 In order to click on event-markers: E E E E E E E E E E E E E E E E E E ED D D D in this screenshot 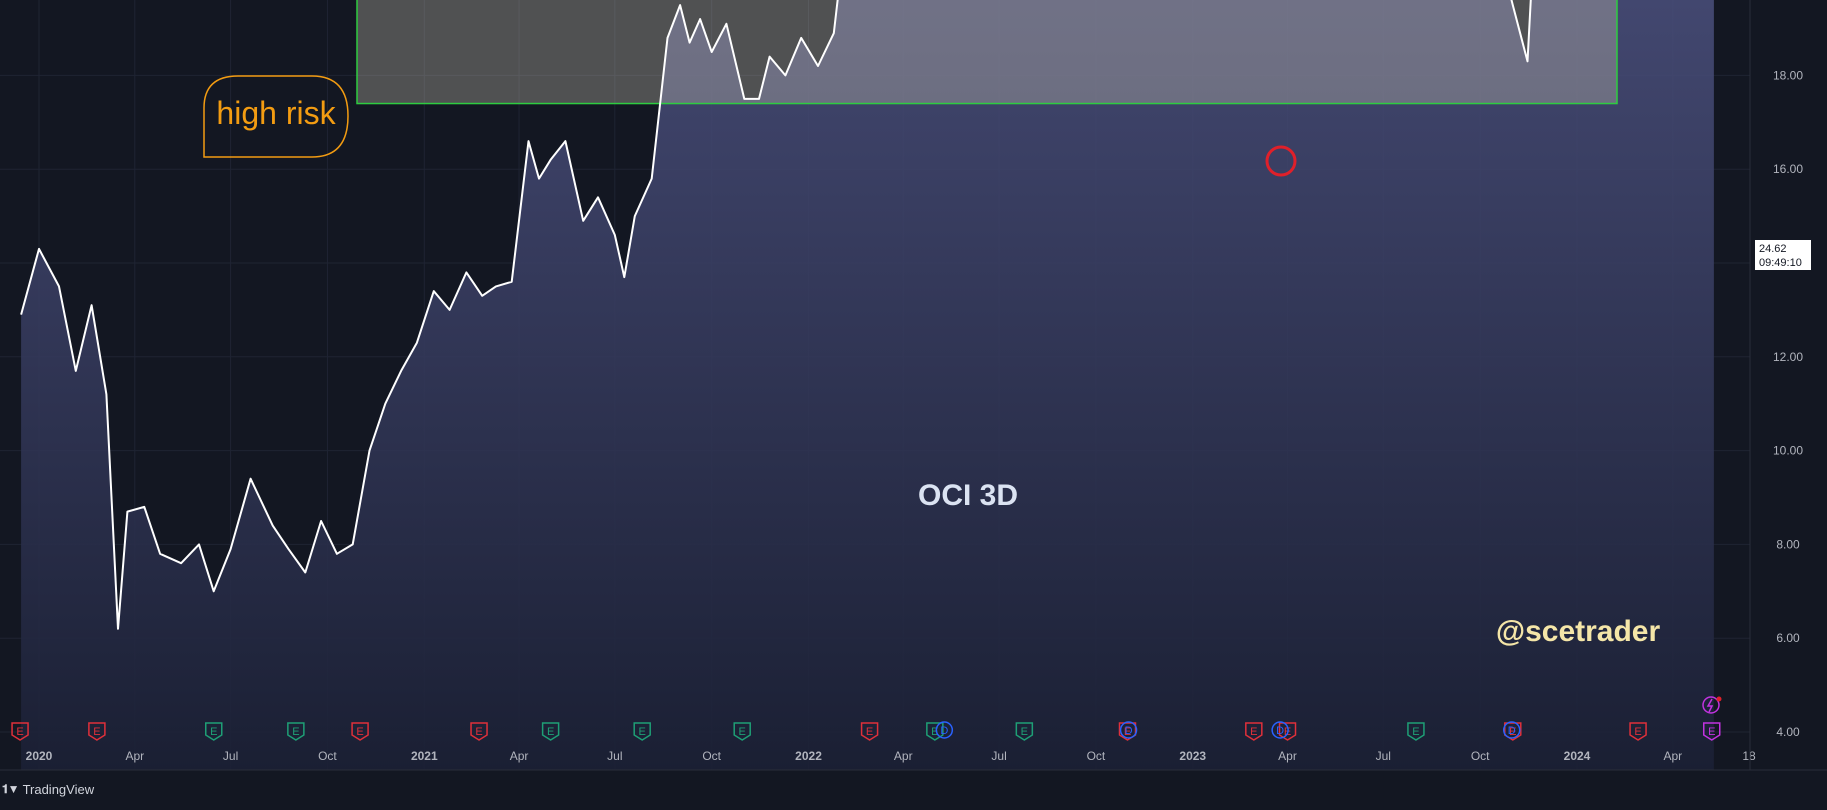, I will do `click(866, 731)`.